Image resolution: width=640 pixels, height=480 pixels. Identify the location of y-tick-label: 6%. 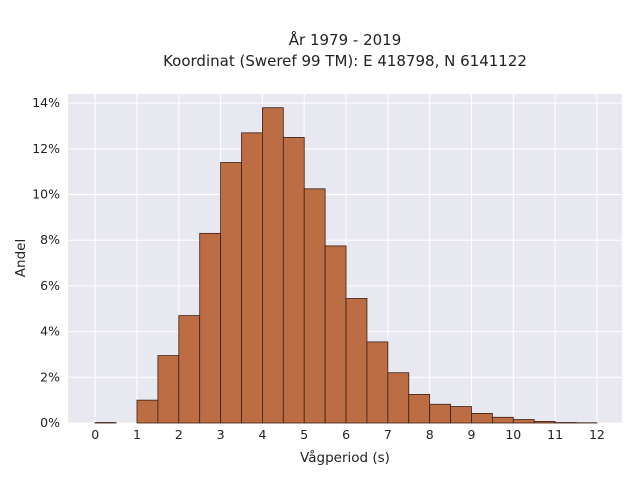
(50, 285).